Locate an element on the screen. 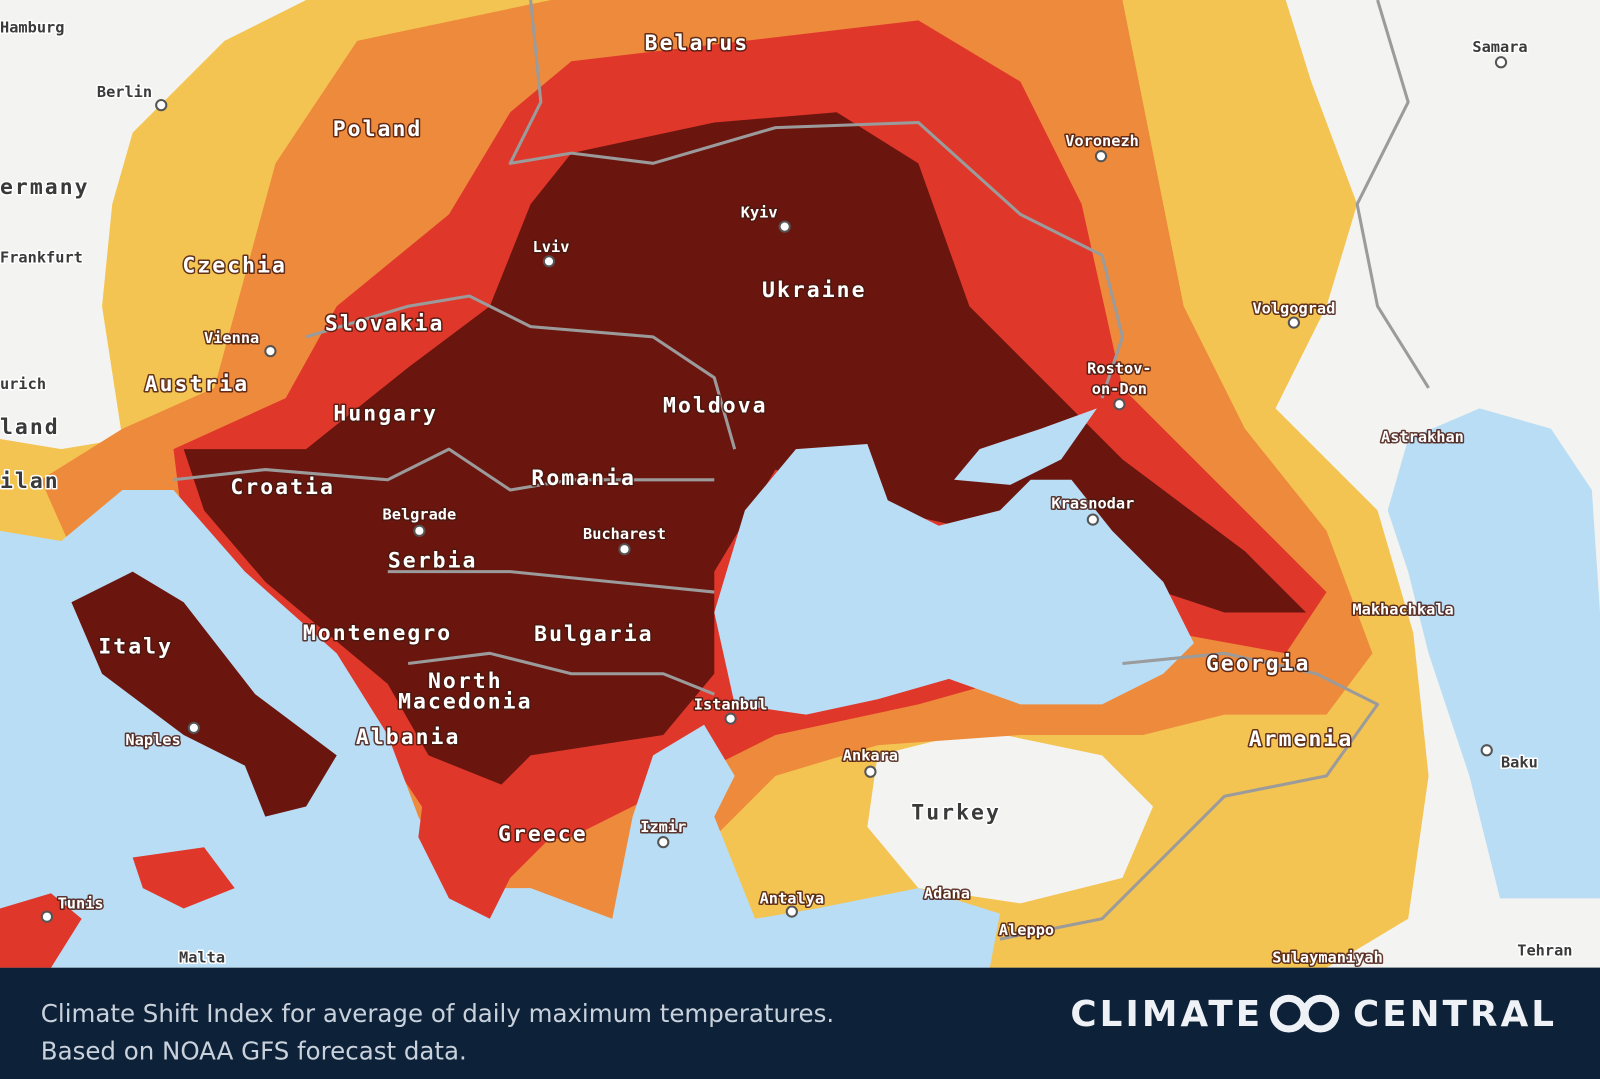  turkey-low is located at coordinates (1010, 816).